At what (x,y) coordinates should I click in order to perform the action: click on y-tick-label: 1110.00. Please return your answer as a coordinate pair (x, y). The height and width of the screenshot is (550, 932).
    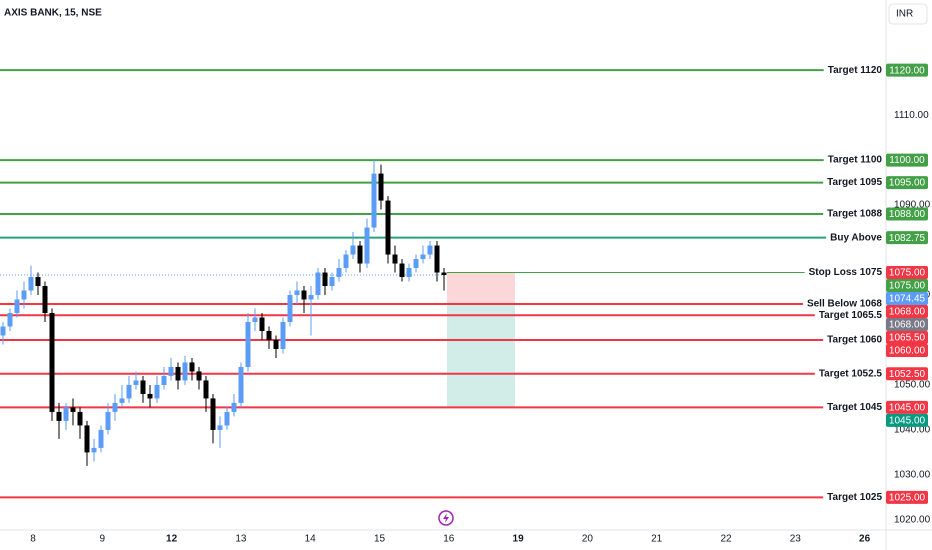
    Looking at the image, I should click on (911, 115).